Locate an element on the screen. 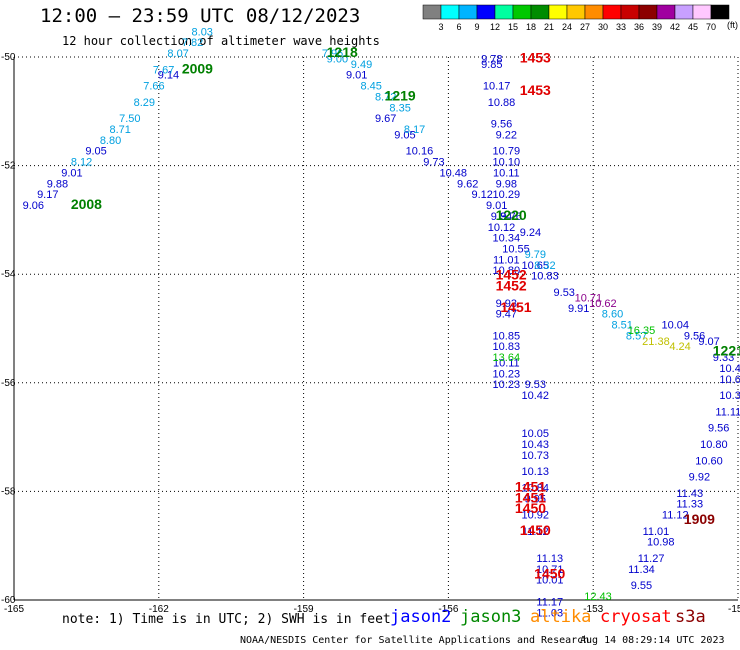  swh-value-label: 10.83 is located at coordinates (545, 277).